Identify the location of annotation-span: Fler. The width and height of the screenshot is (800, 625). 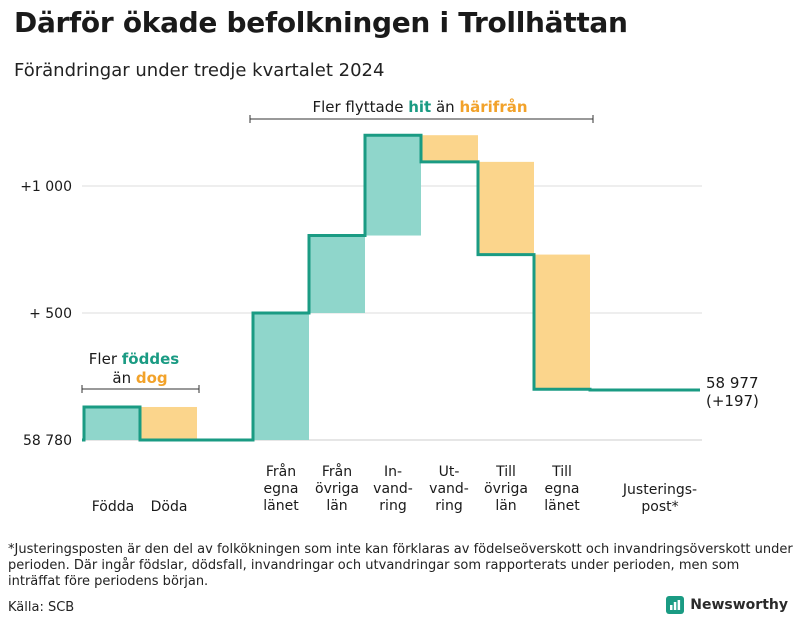
(105, 359).